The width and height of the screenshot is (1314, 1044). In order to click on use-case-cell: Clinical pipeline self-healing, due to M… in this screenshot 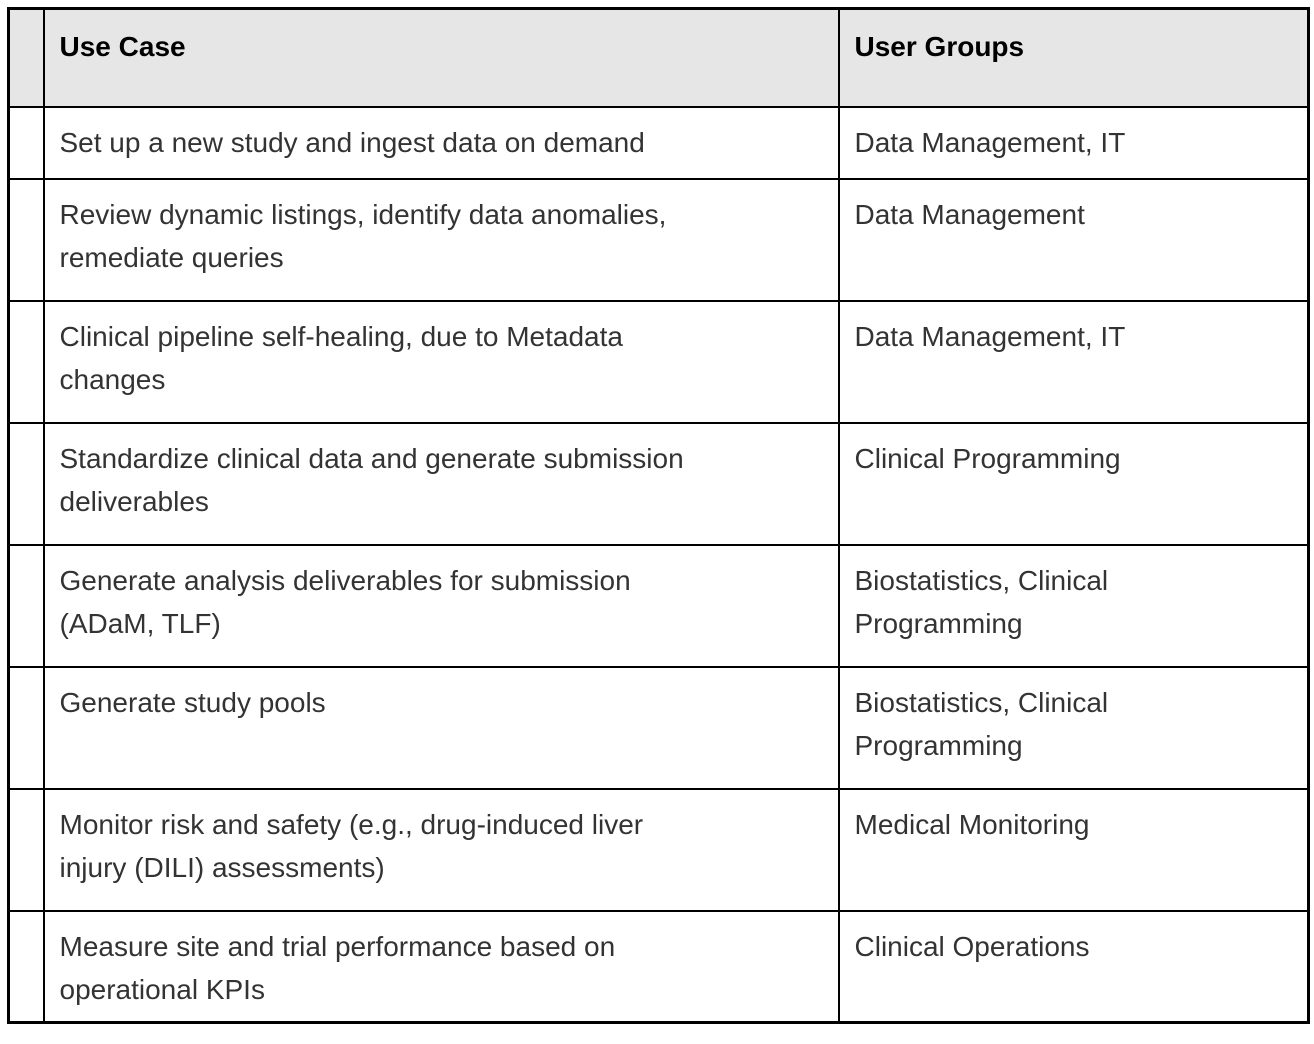, I will do `click(441, 361)`.